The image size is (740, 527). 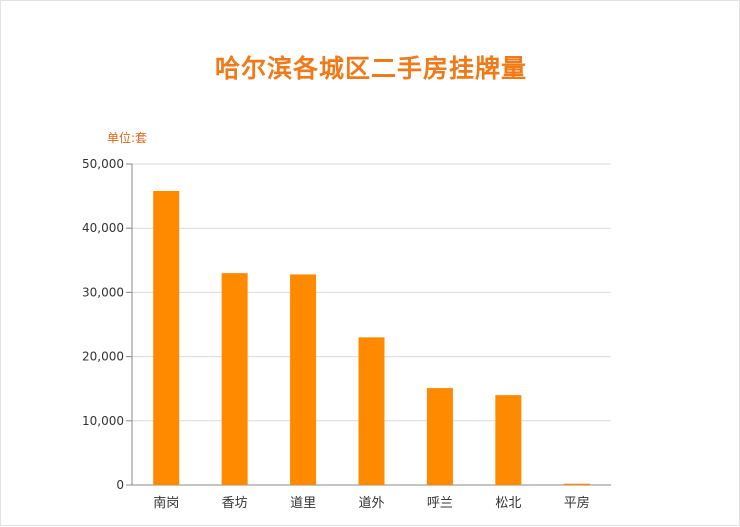 What do you see at coordinates (303, 503) in the screenshot?
I see `x-category-label: 道里` at bounding box center [303, 503].